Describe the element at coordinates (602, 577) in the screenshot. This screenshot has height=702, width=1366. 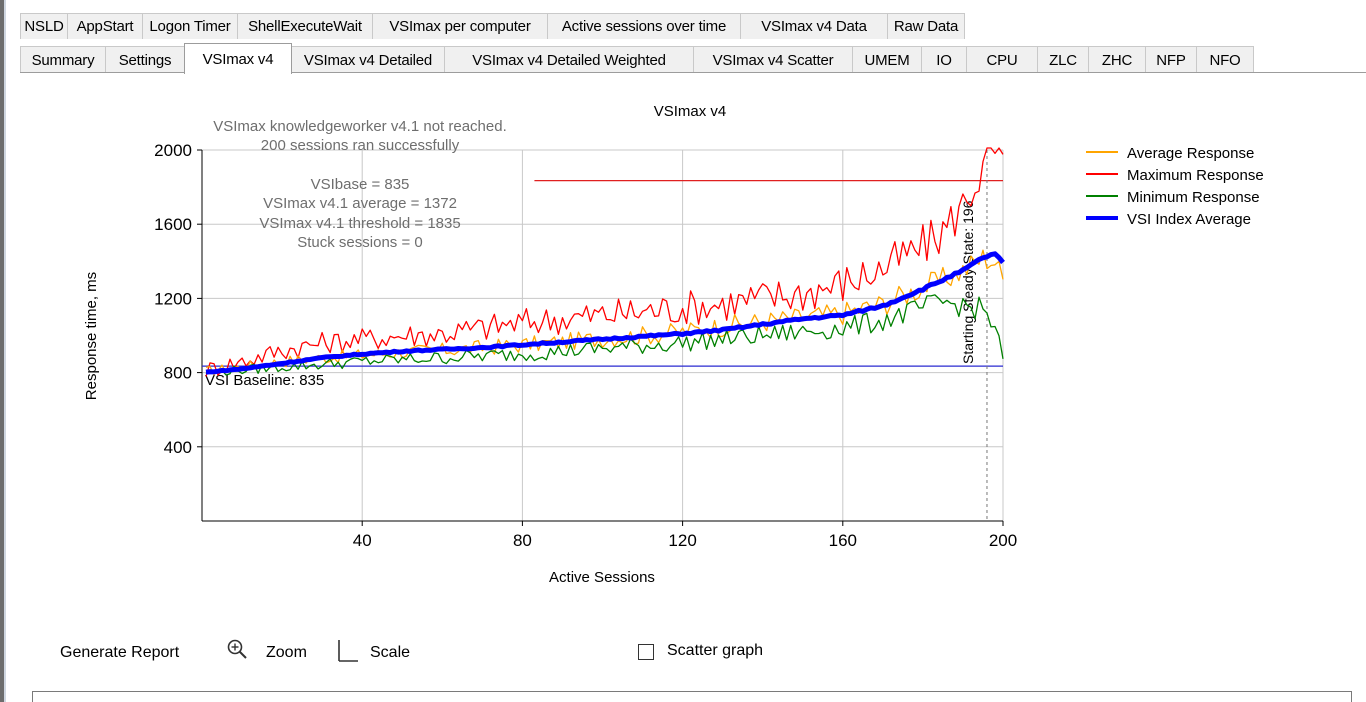
I see `x-axis-label: Active Sessions` at that location.